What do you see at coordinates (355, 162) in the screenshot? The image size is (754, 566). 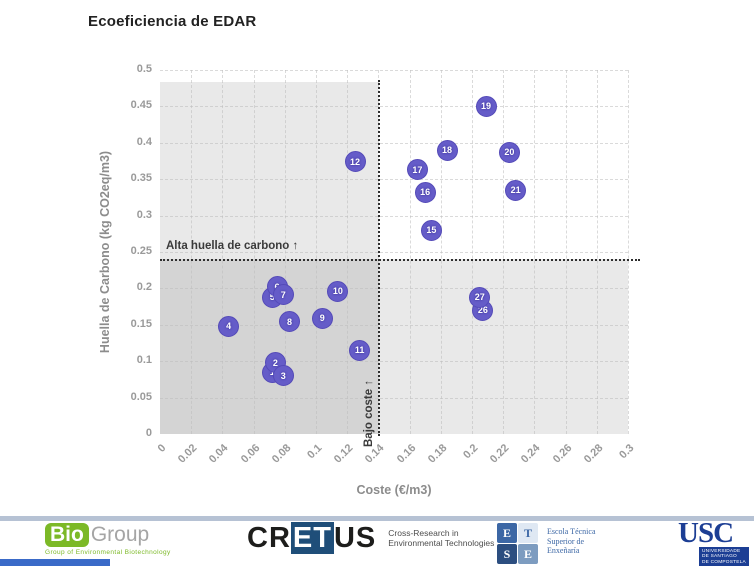 I see `data-point-12: 12` at bounding box center [355, 162].